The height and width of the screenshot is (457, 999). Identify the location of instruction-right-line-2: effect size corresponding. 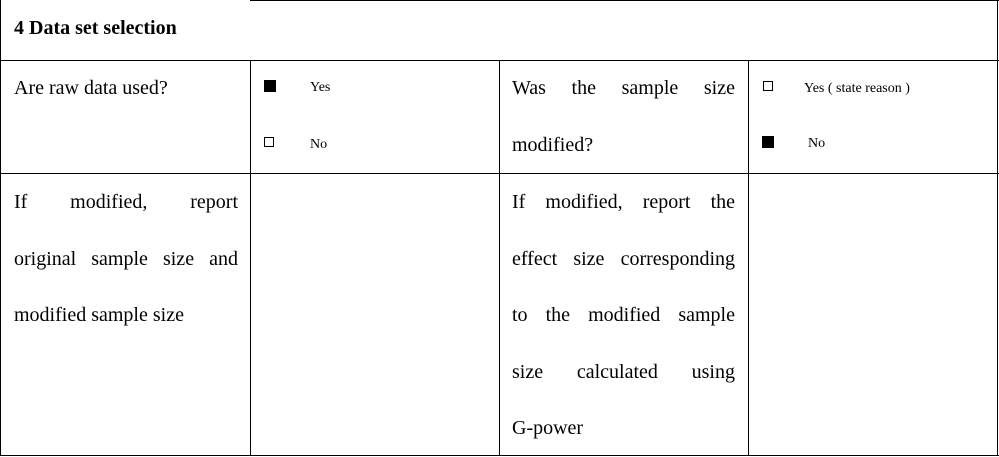
(623, 258).